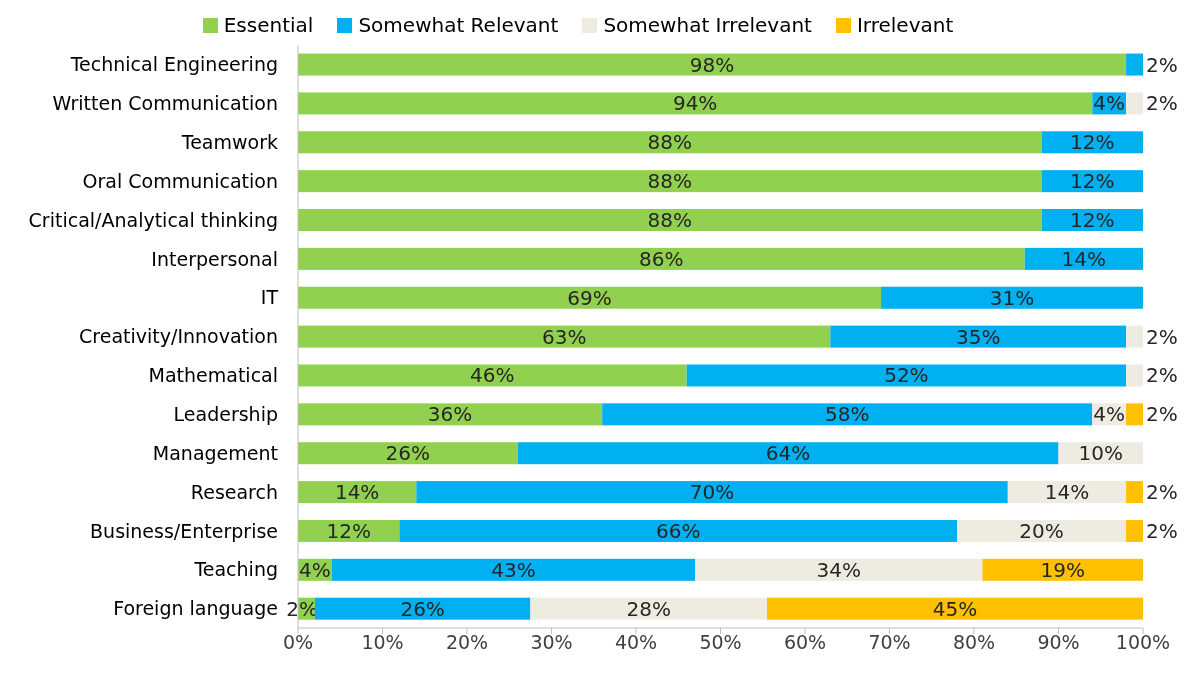  What do you see at coordinates (805, 642) in the screenshot?
I see `x-tick-label: 60%` at bounding box center [805, 642].